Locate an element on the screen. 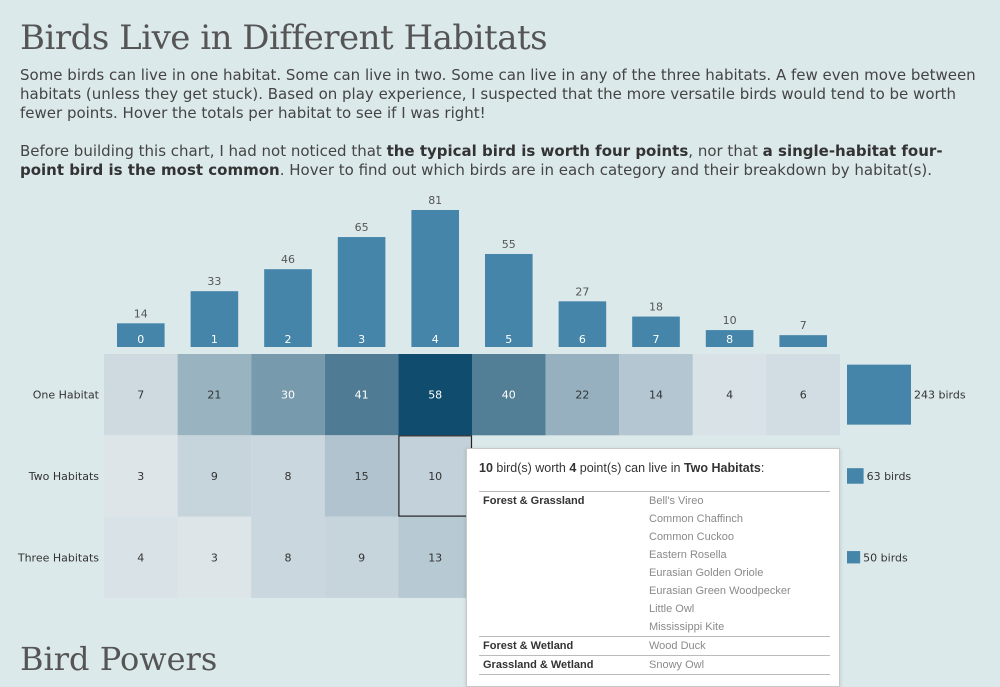 The image size is (1000, 687). points-value-label: 1 is located at coordinates (214, 339).